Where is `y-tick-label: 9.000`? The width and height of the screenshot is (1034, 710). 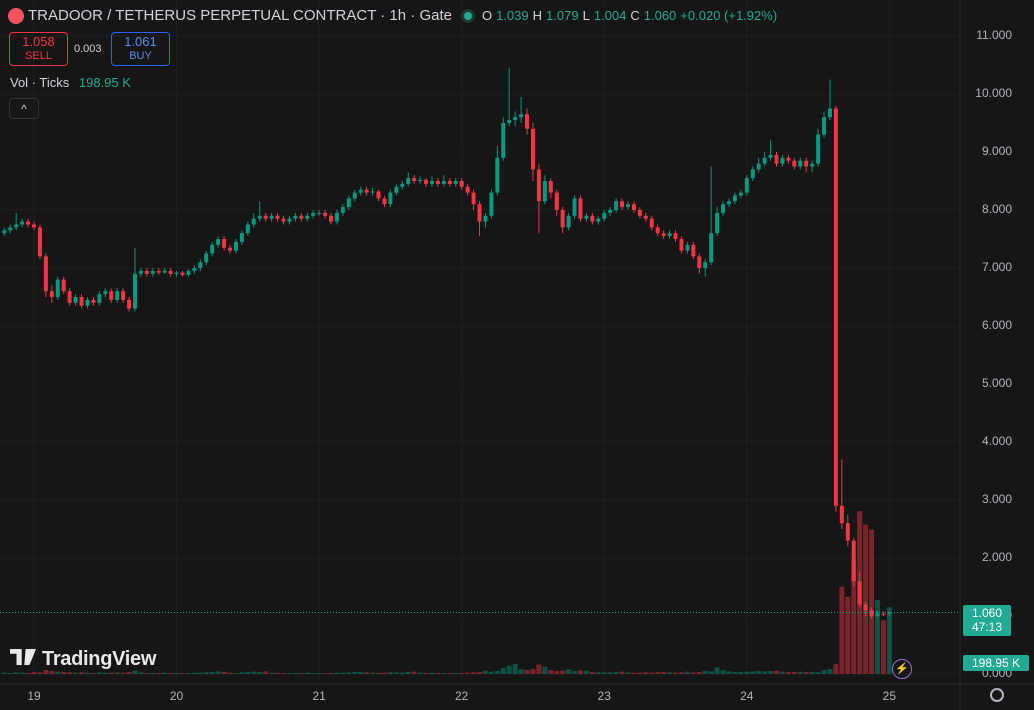 y-tick-label: 9.000 is located at coordinates (997, 151).